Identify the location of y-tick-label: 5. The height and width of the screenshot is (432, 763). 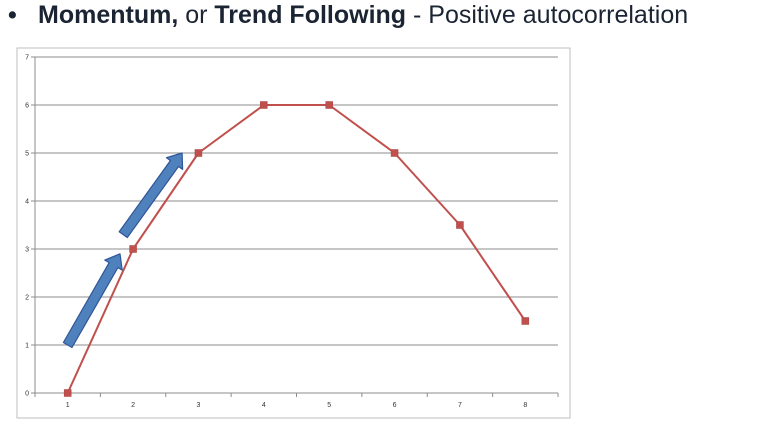
(27, 154).